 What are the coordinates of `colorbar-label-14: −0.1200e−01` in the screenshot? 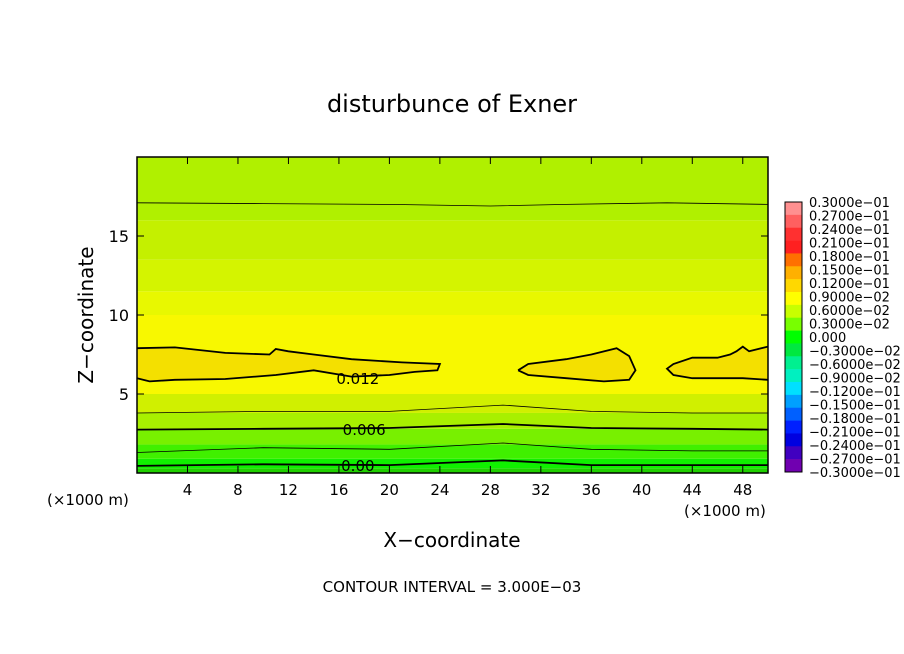 It's located at (855, 392).